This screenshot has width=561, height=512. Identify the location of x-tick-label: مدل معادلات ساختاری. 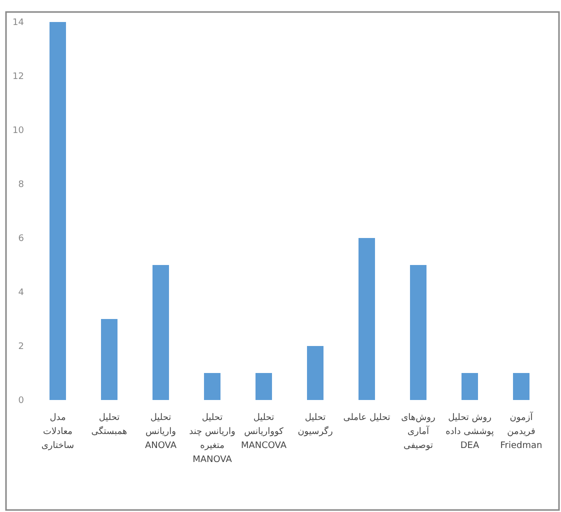
(57, 432).